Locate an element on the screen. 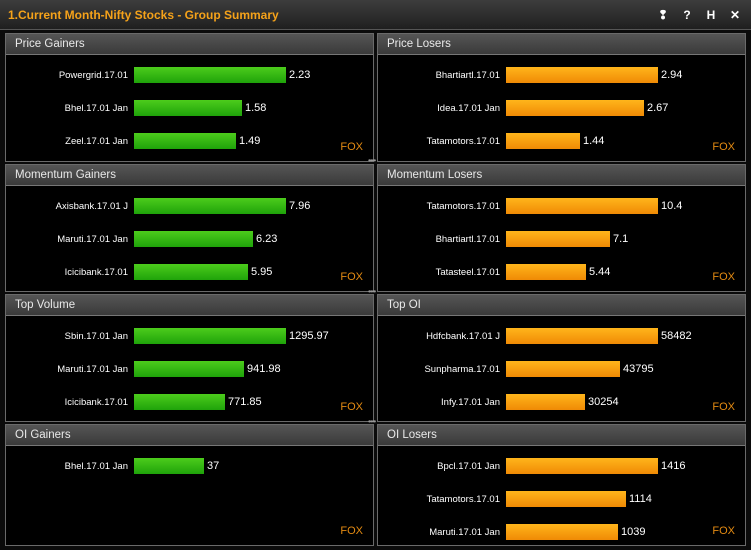 This screenshot has width=751, height=550. splitter-grip-1: •••• is located at coordinates (372, 160).